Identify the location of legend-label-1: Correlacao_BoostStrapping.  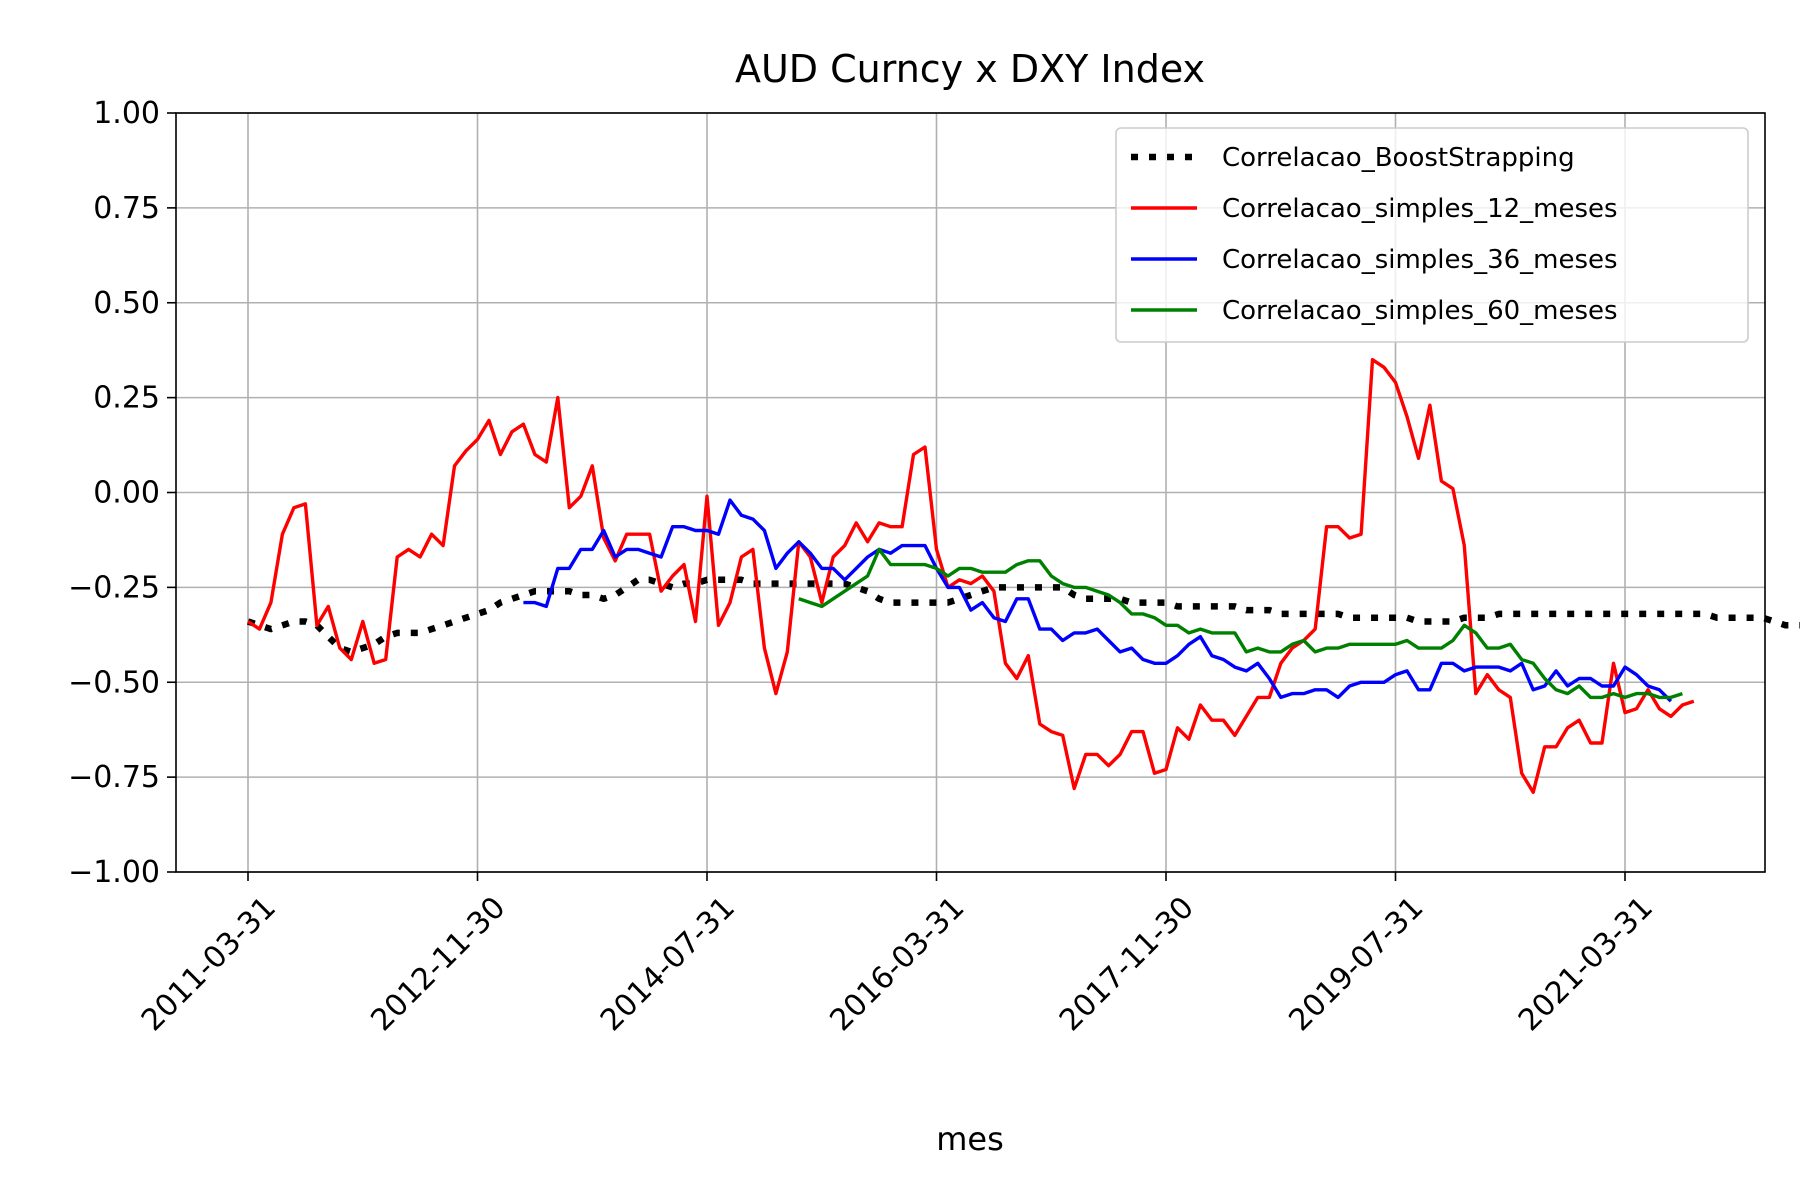
(1398, 158).